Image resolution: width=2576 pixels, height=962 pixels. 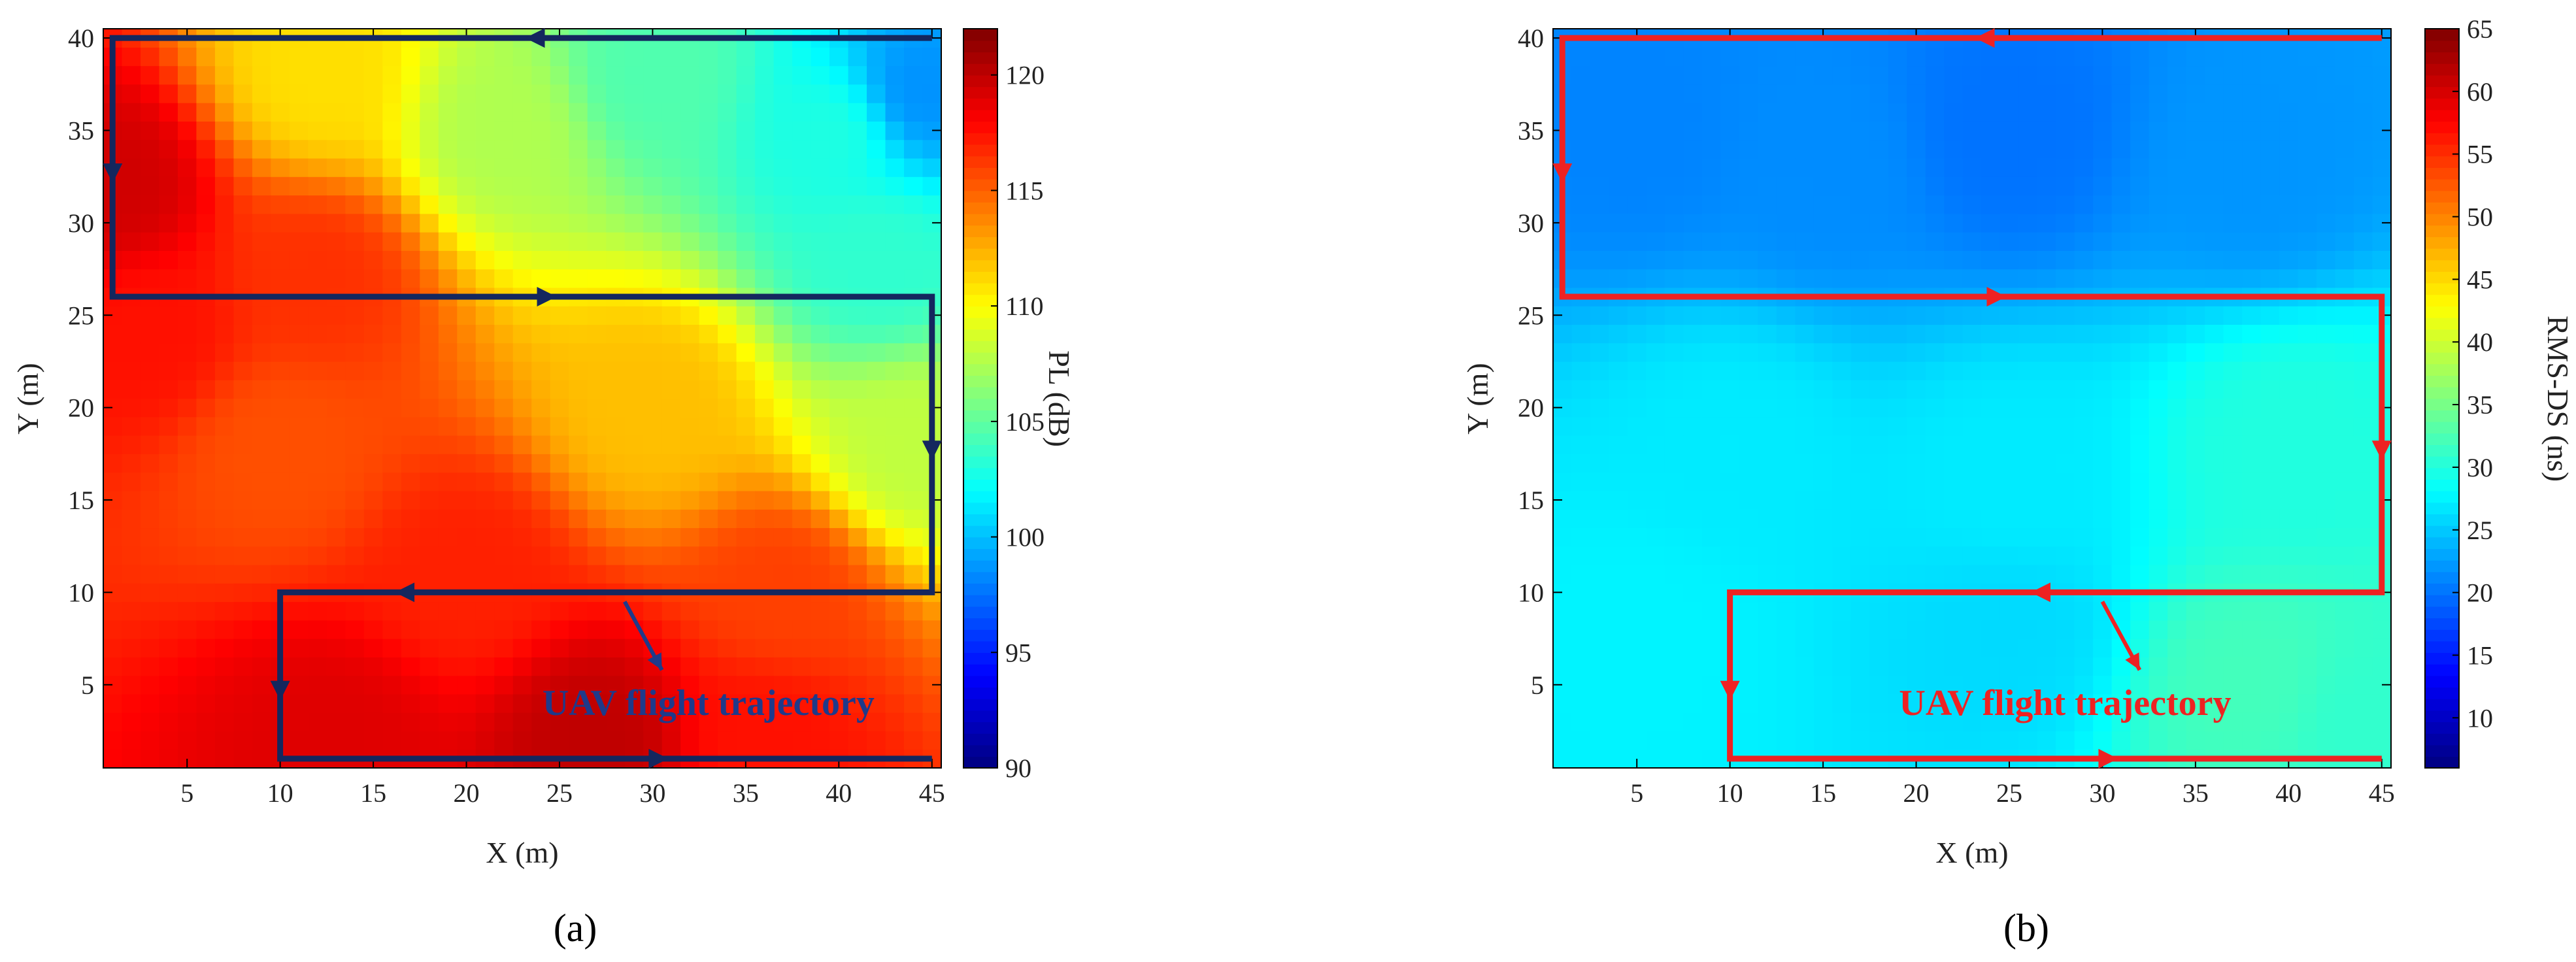 I want to click on colorbar-tick-label: 55, so click(x=2480, y=155).